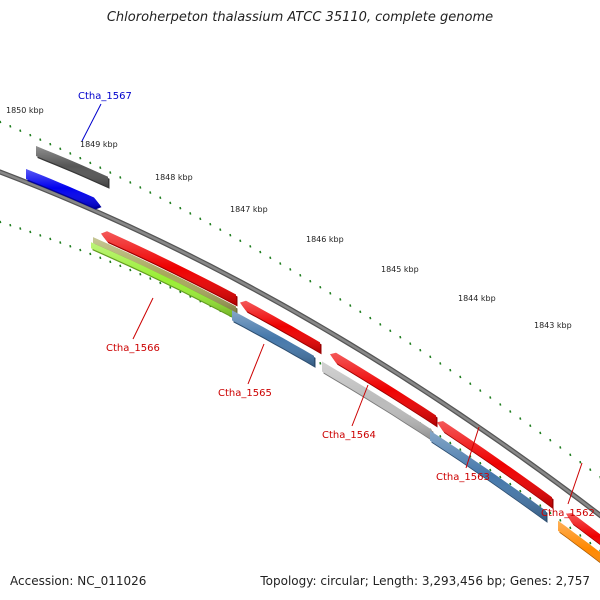 The image size is (600, 600). I want to click on tick-label: 1844 kbp, so click(477, 298).